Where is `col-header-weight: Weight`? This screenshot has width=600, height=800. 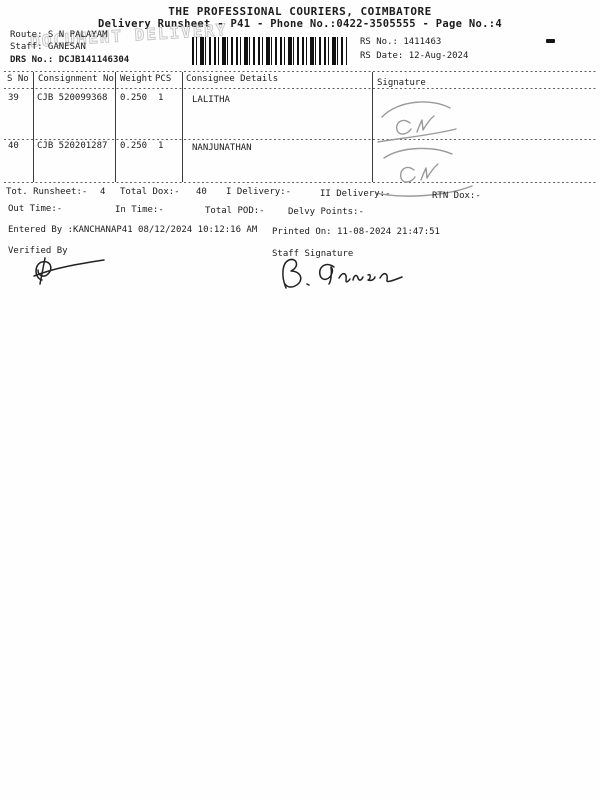 col-header-weight: Weight is located at coordinates (136, 79).